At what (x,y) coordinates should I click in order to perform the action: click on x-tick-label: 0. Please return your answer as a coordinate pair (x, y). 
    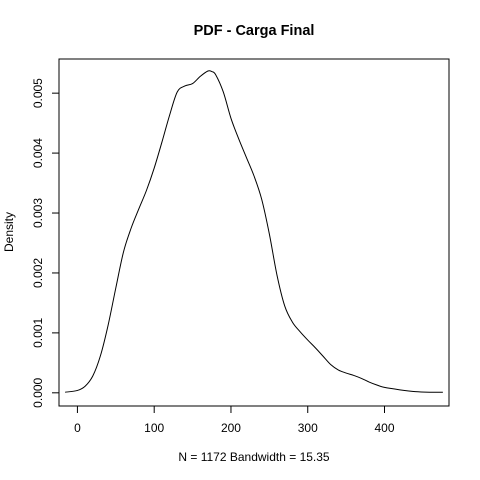
    Looking at the image, I should click on (77, 428).